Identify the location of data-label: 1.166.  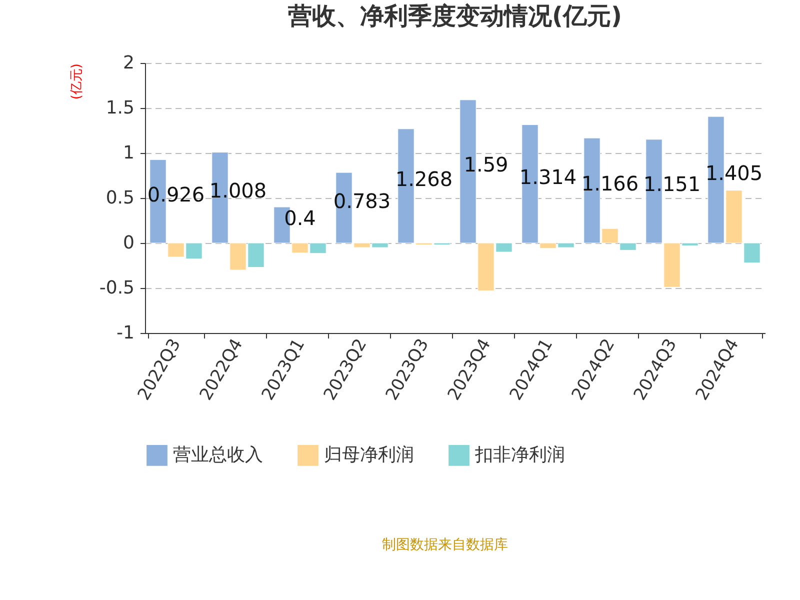
(610, 184).